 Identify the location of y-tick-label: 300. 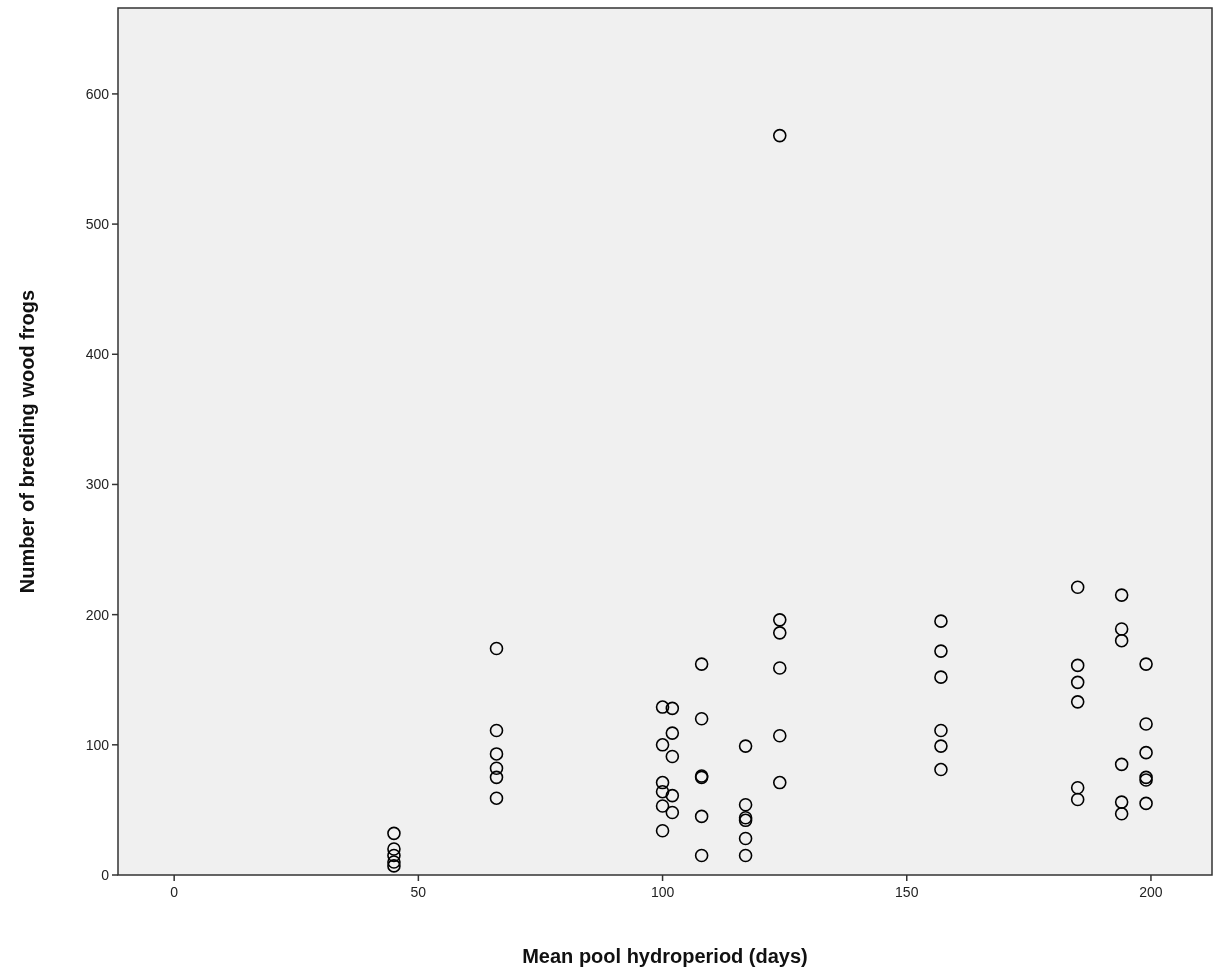
(97, 484).